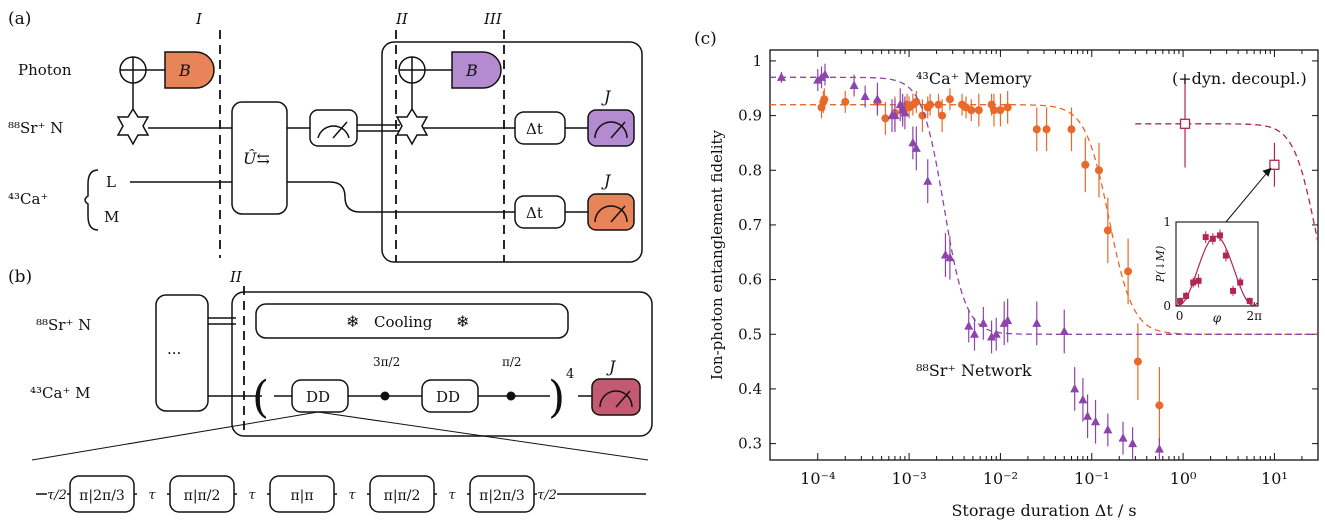 The height and width of the screenshot is (521, 1325). Describe the element at coordinates (750, 389) in the screenshot. I see `y-tick-label: 0.4` at that location.